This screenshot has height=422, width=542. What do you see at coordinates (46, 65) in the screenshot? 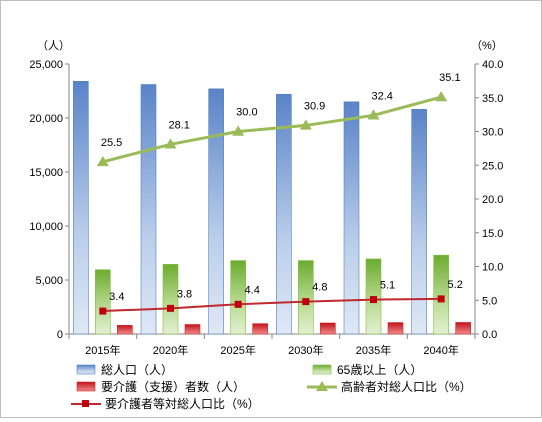
I see `y-left-tick-label: 25,000` at bounding box center [46, 65].